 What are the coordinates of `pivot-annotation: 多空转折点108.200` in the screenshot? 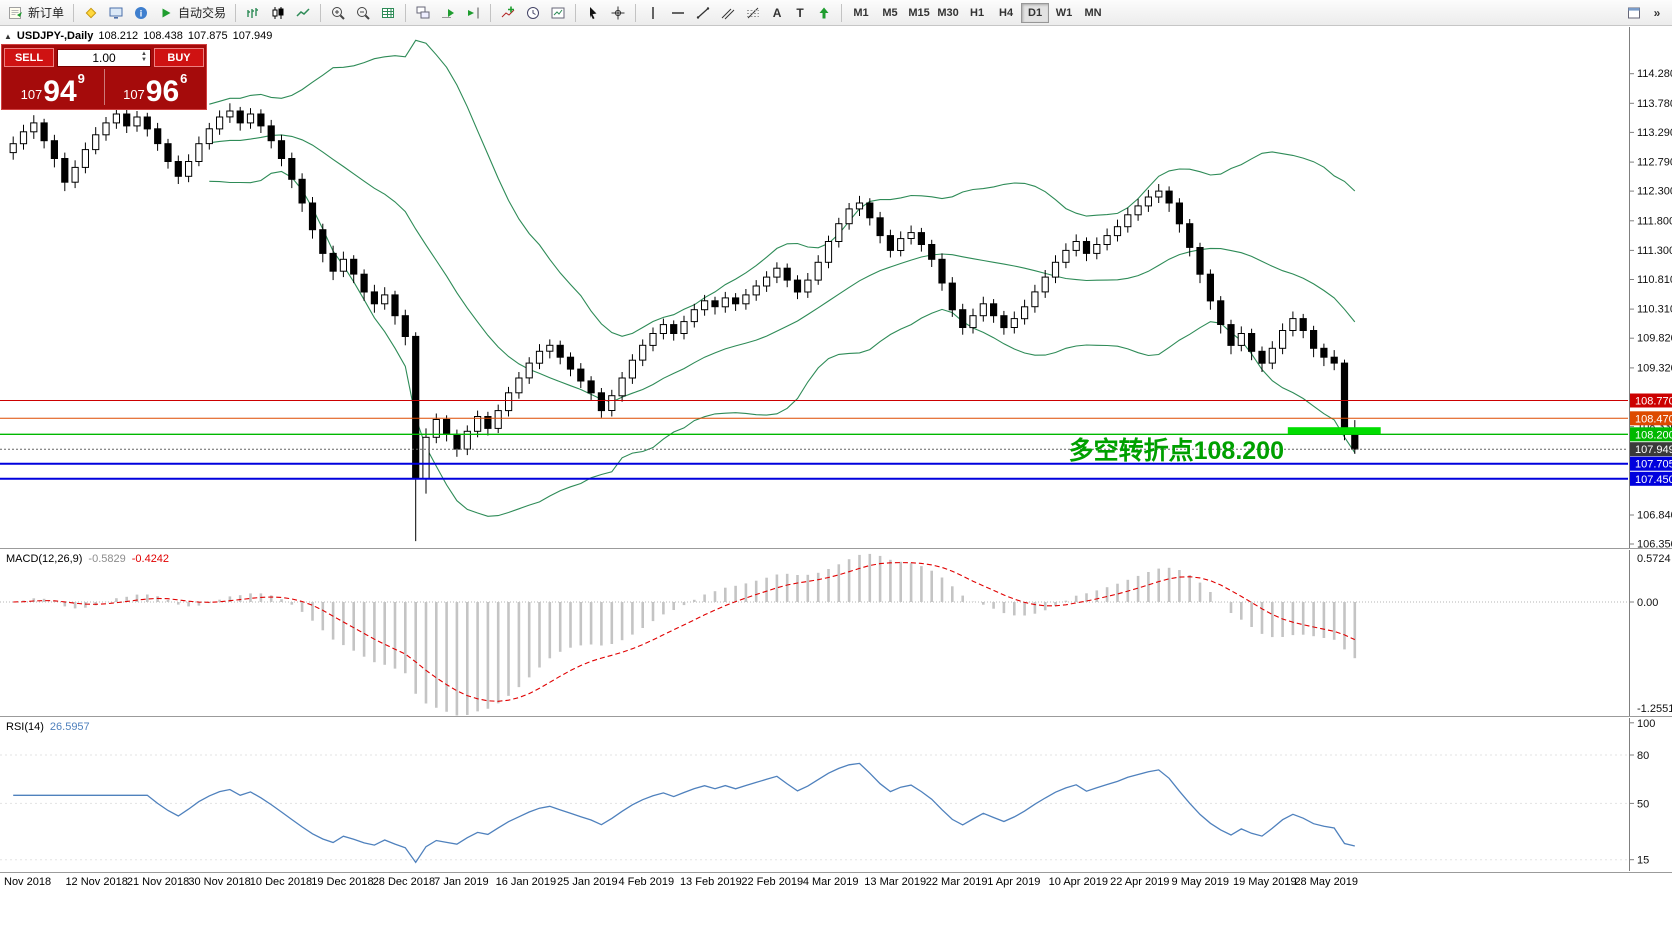 It's located at (1176, 451).